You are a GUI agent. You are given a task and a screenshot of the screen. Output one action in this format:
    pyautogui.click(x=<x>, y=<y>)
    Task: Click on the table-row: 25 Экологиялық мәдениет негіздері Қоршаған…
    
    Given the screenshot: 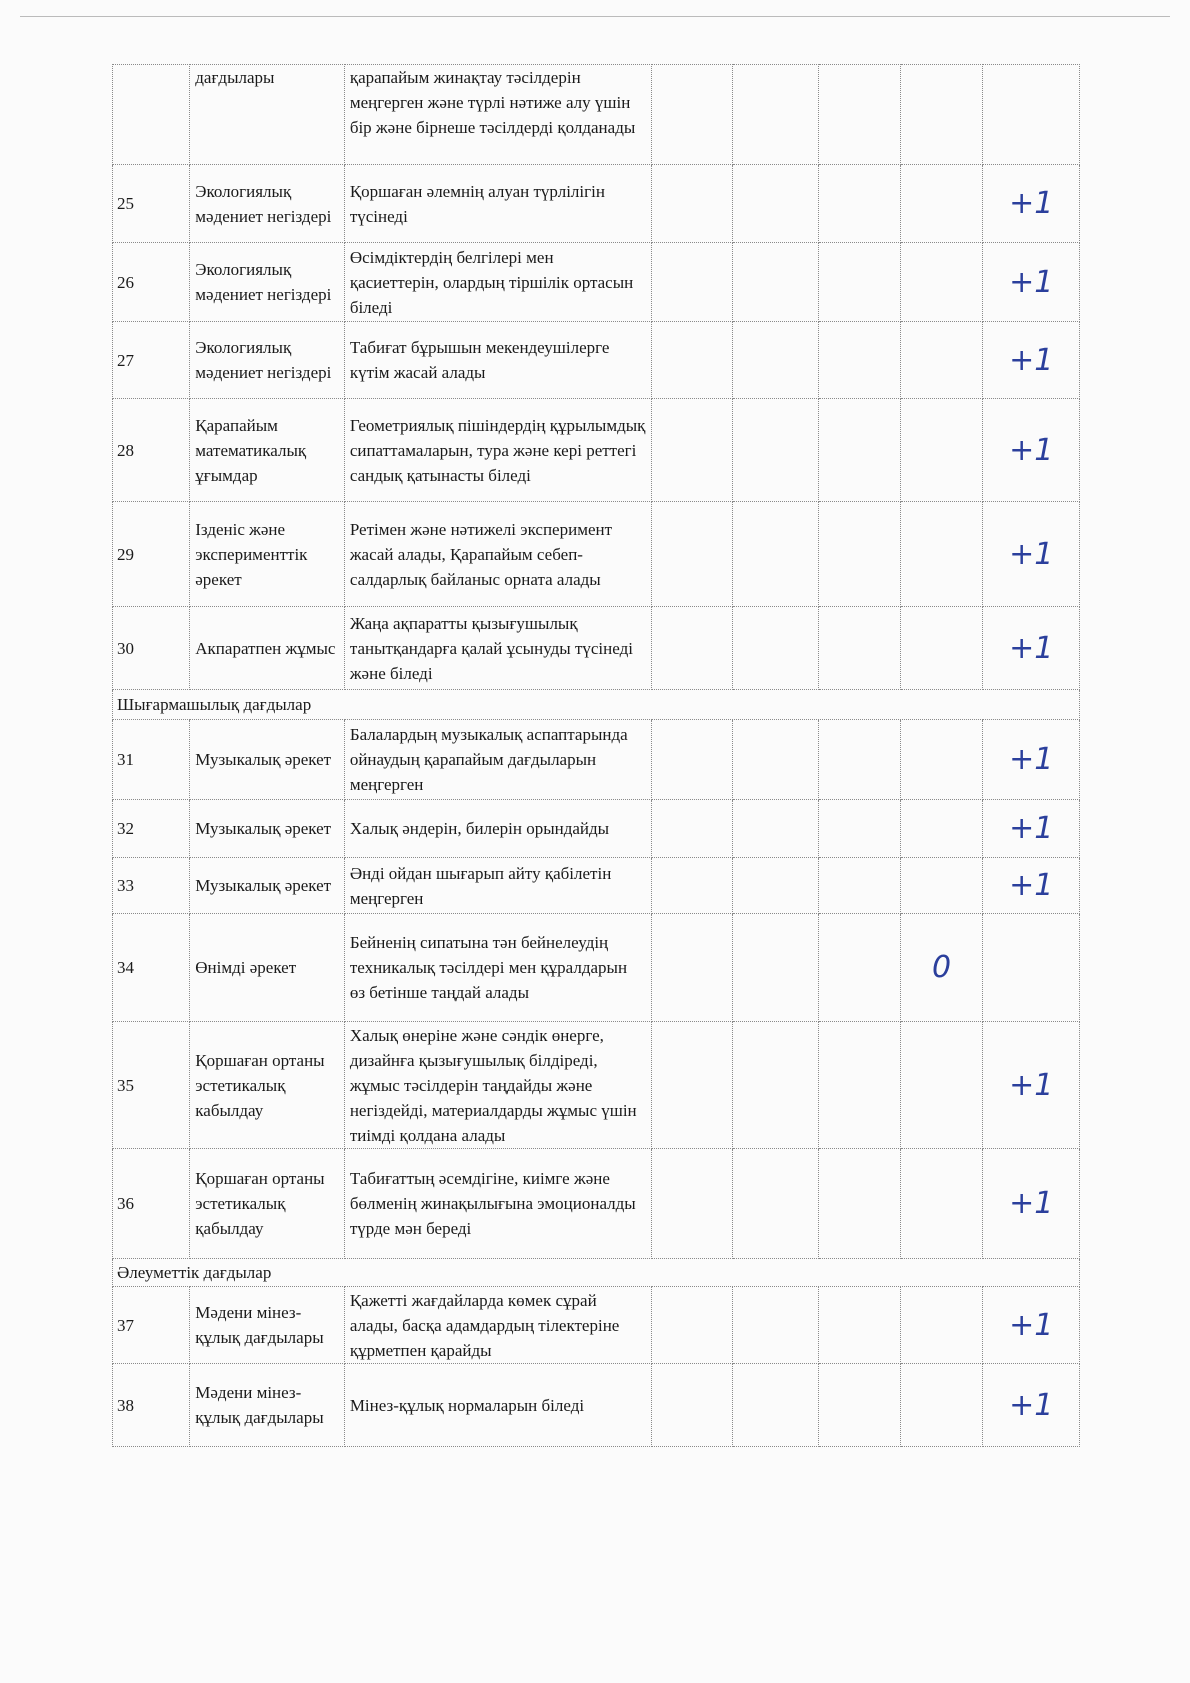 What is the action you would take?
    pyautogui.click(x=595, y=203)
    